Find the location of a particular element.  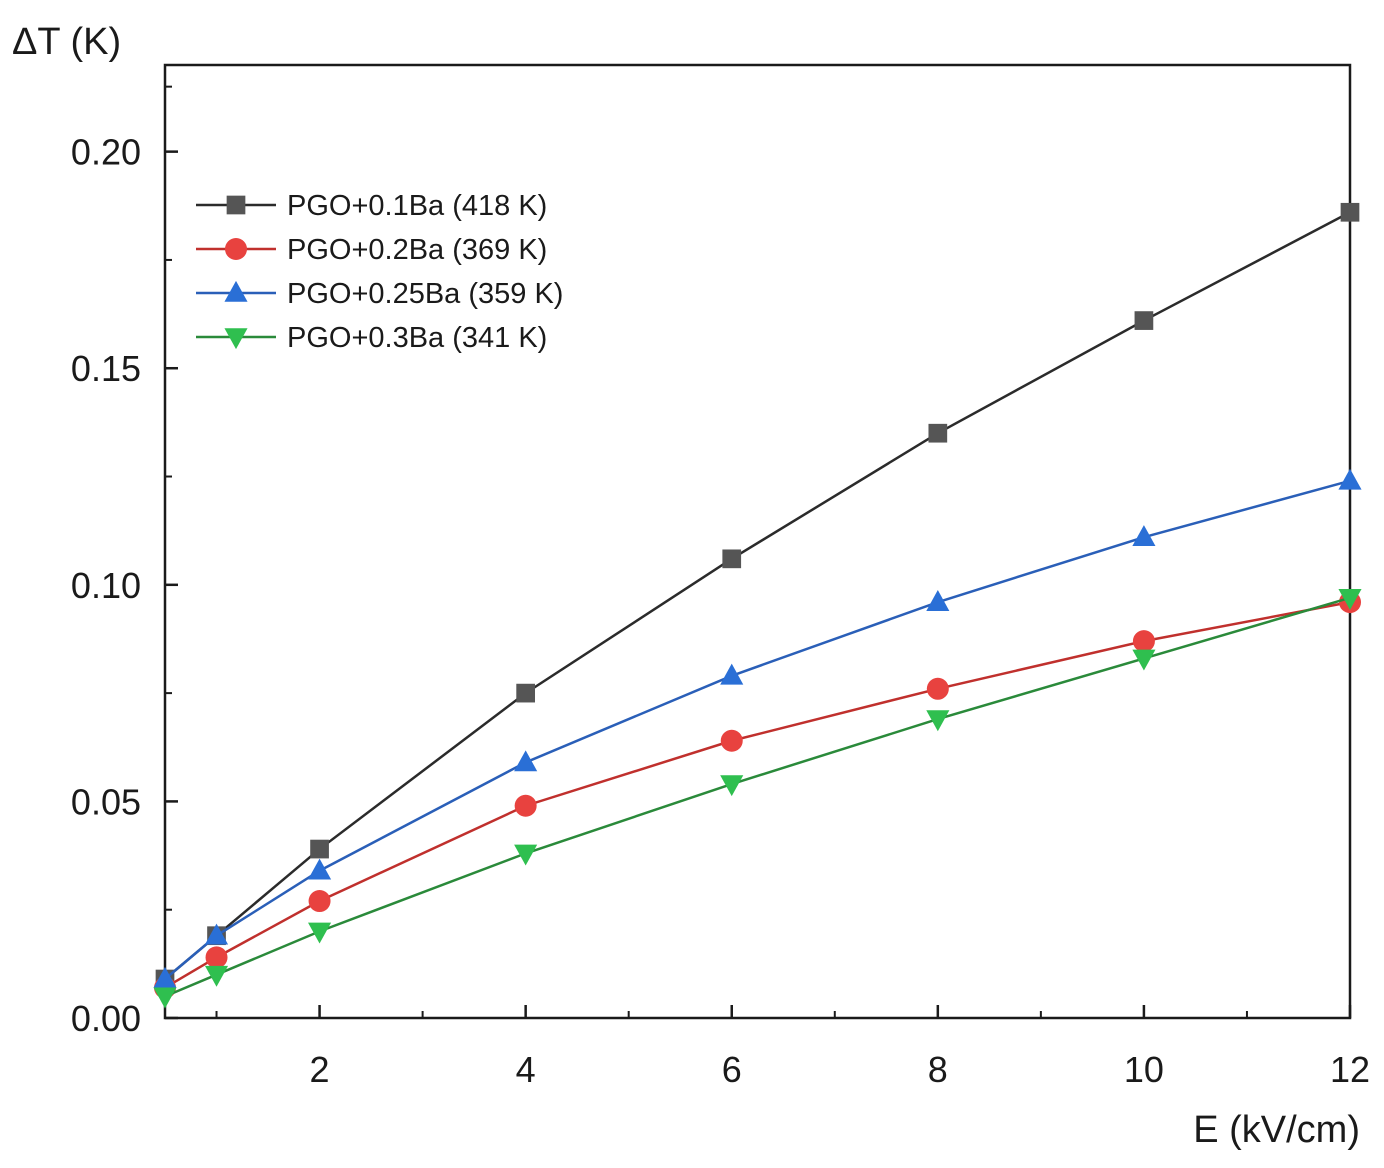

x-tick-label: 12 is located at coordinates (1350, 1069).